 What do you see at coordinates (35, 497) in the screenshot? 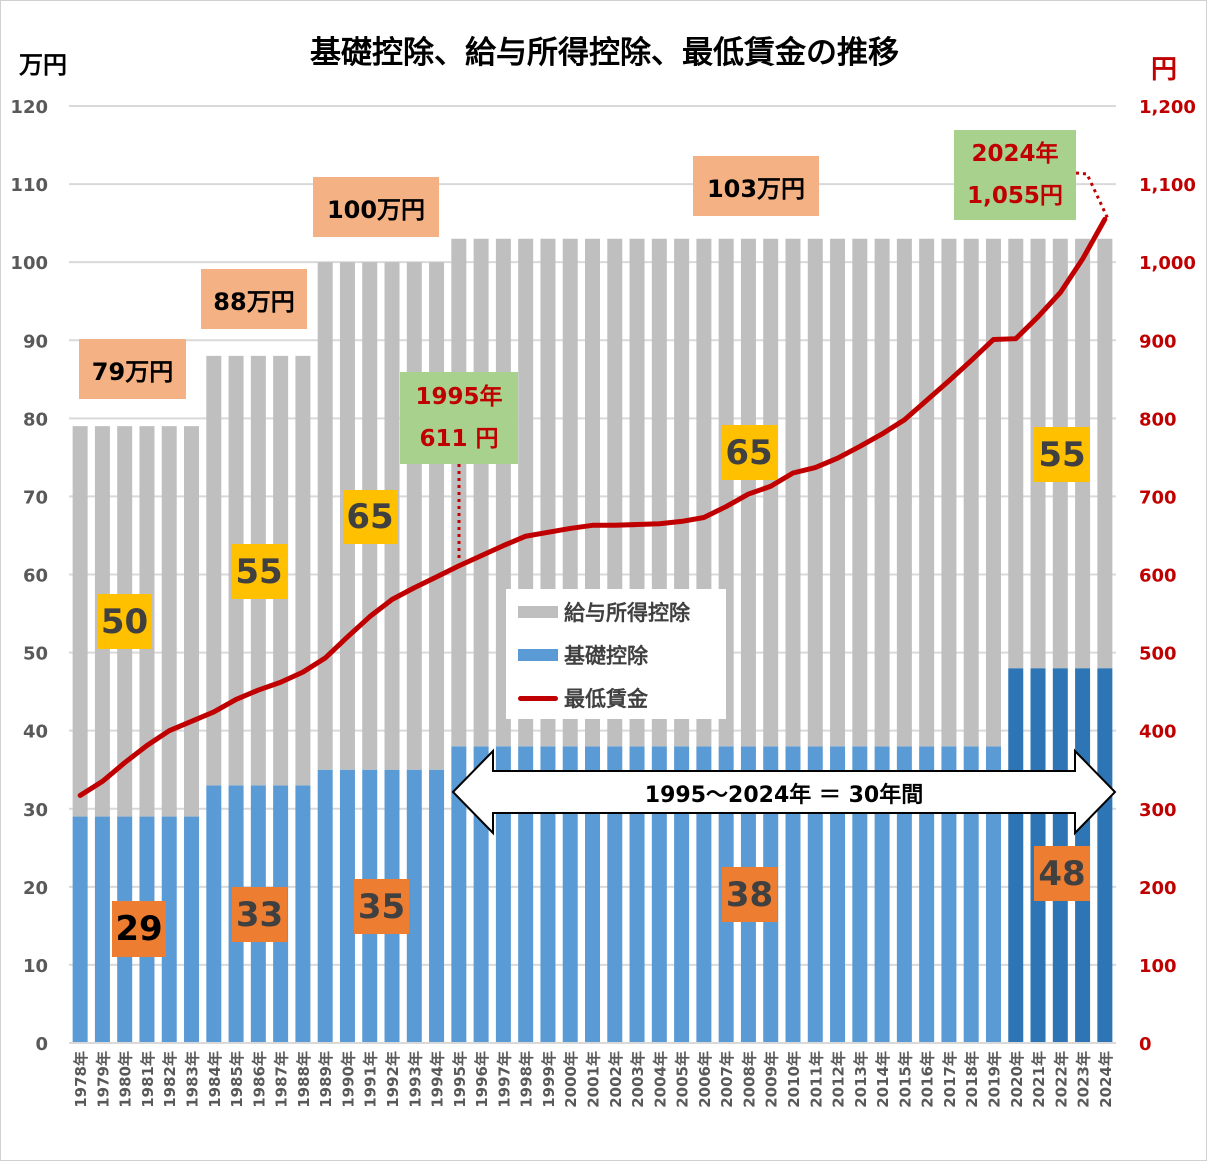
I see `left-tick-label: 70` at bounding box center [35, 497].